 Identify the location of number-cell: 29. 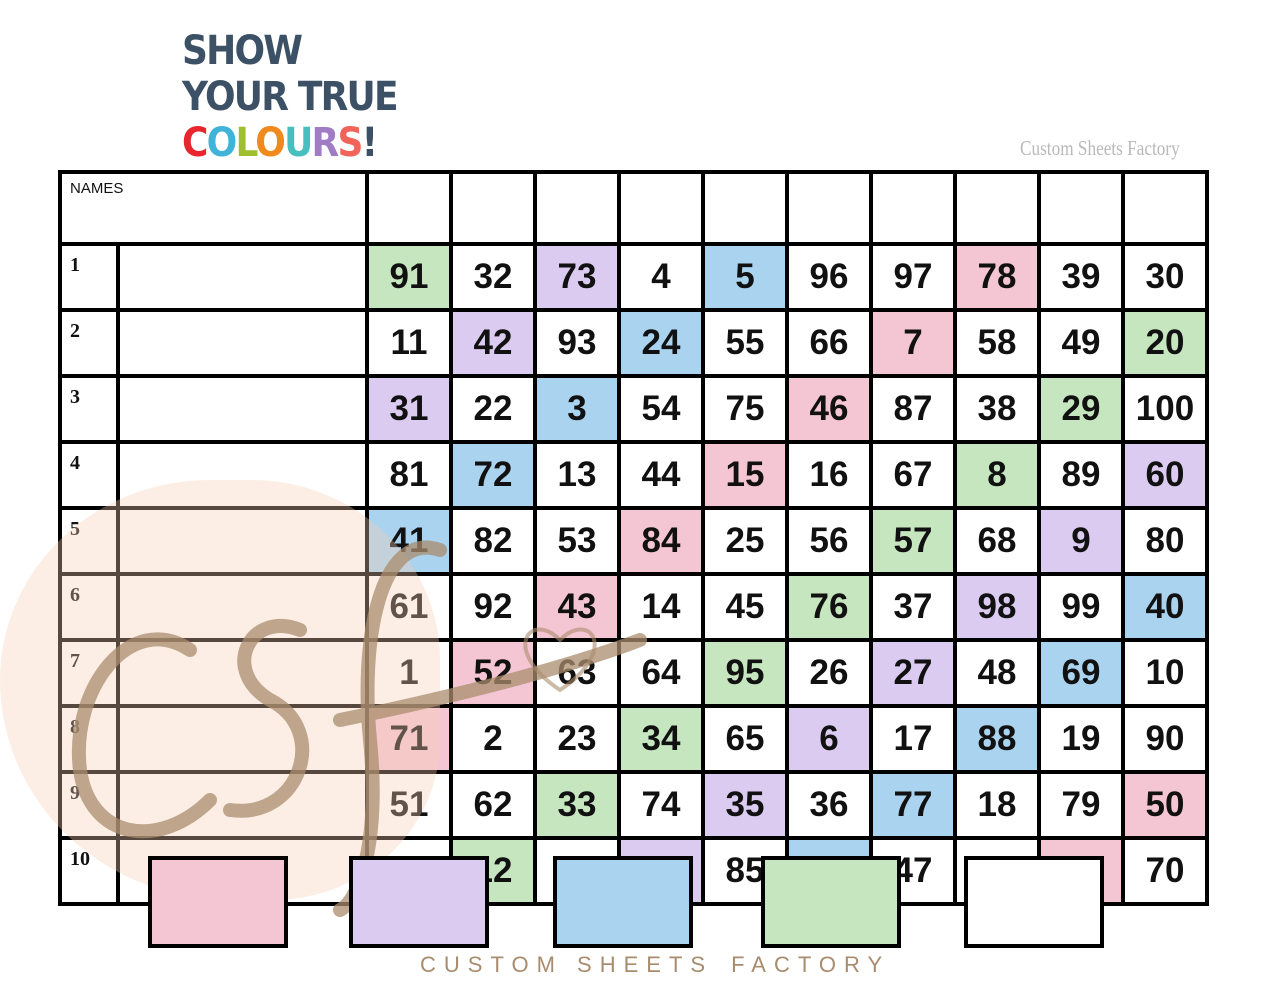
(1081, 409).